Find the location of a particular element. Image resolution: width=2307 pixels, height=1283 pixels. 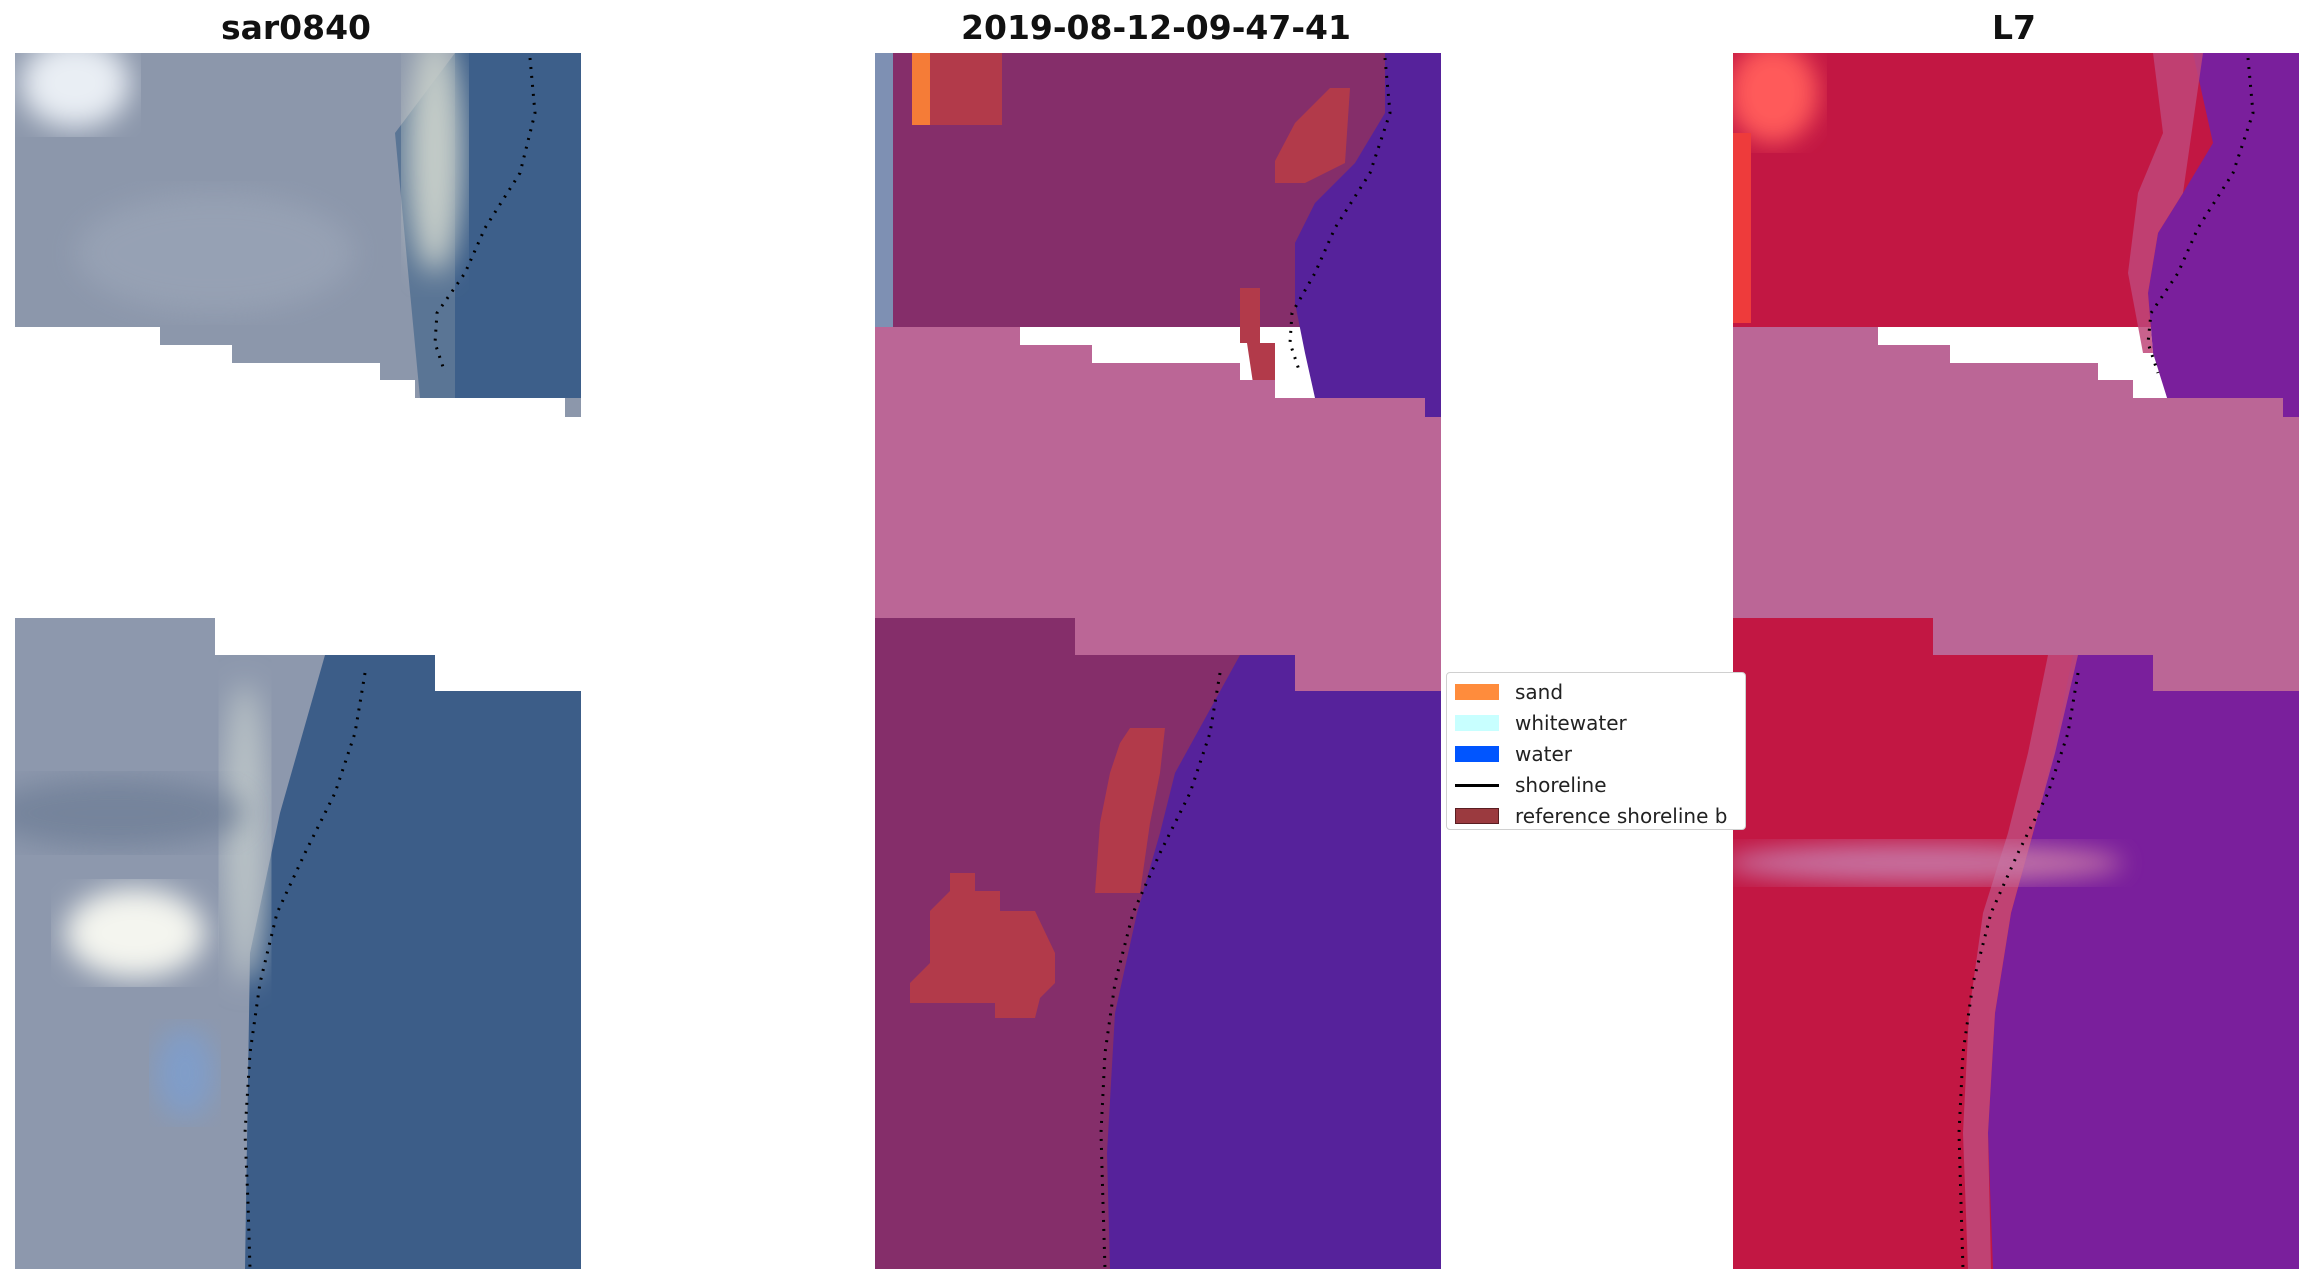

water-area-top is located at coordinates (1368, 235).